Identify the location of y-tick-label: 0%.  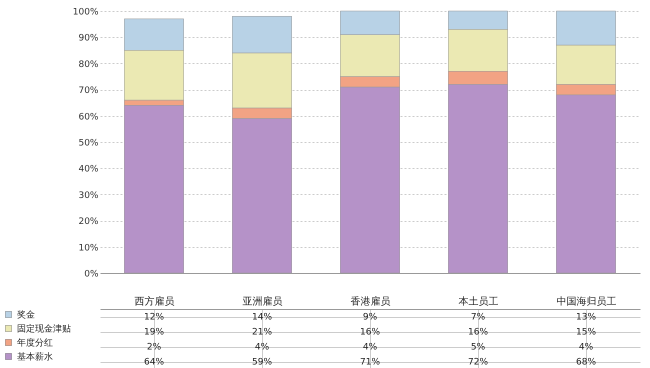
(91, 275).